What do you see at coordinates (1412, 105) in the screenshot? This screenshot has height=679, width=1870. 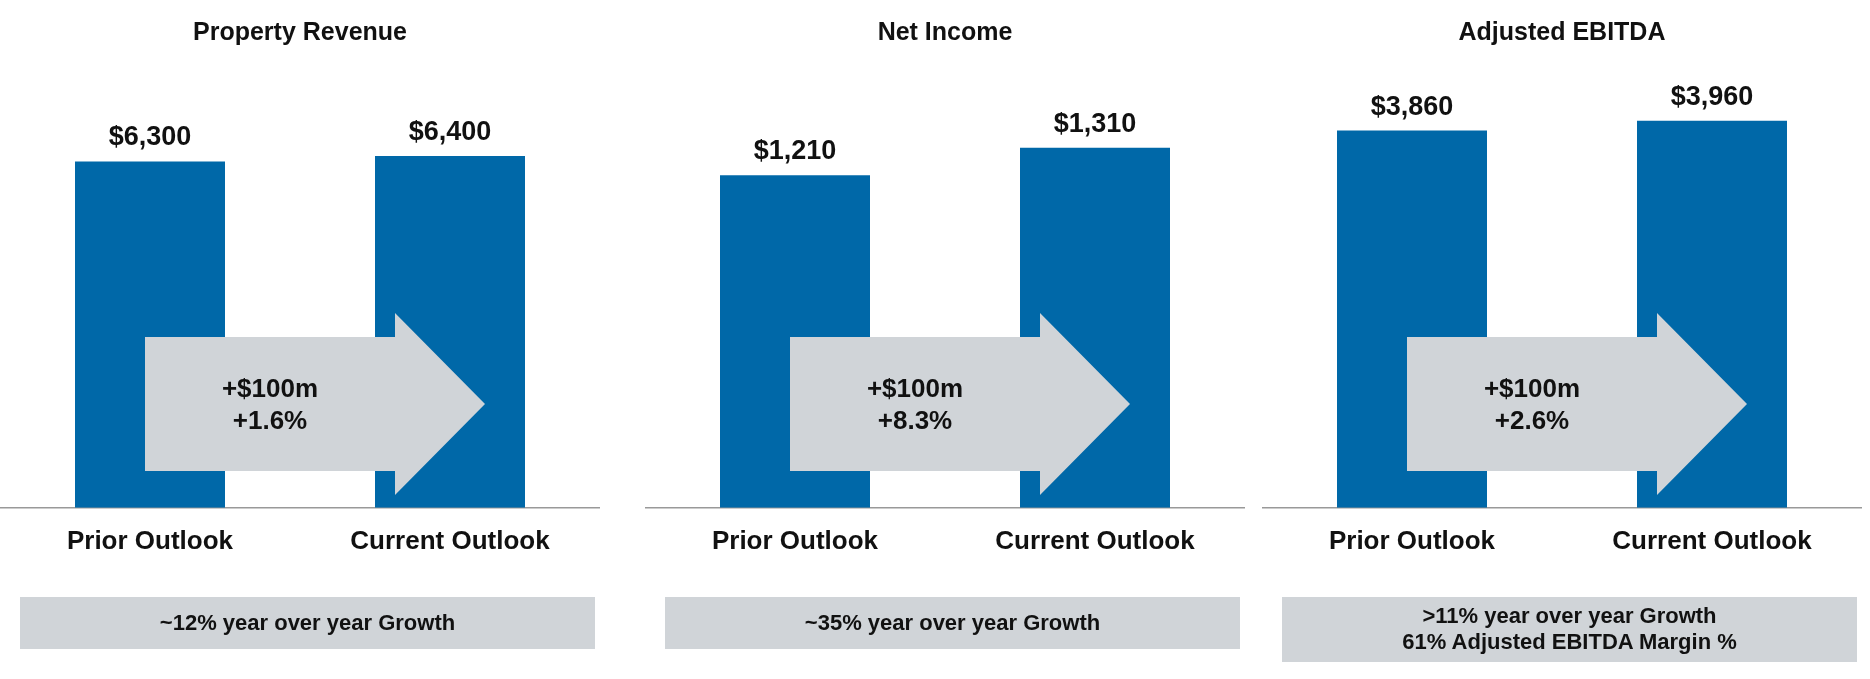 I see `data-label: $3,860` at bounding box center [1412, 105].